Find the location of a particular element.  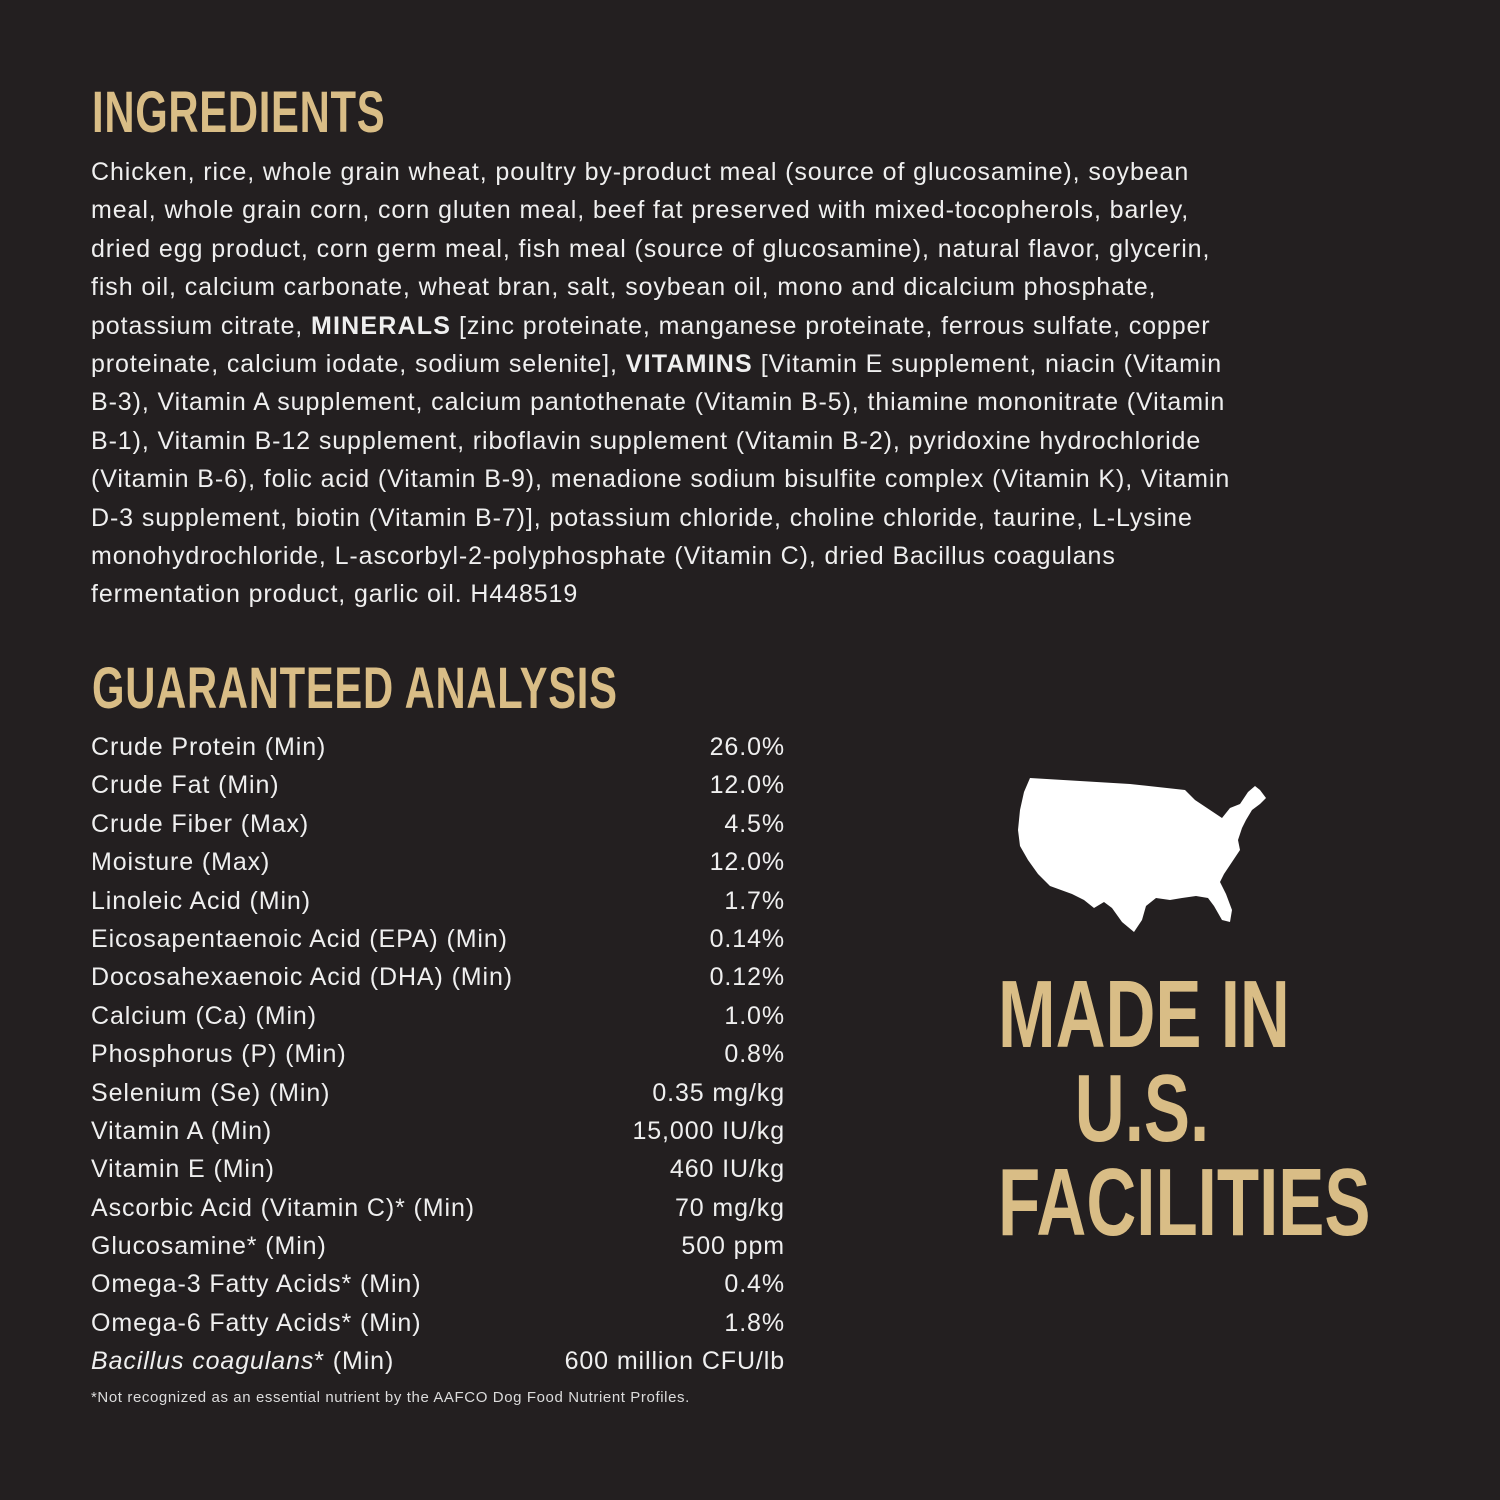

analysis-value: 500 ppm is located at coordinates (733, 1246).